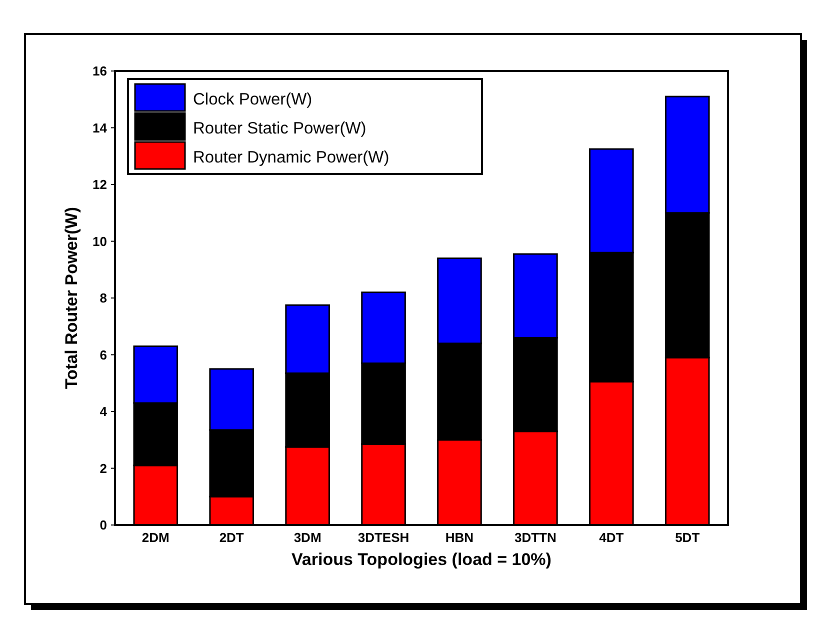  Describe the element at coordinates (99, 71) in the screenshot. I see `y-tick-label: 16` at that location.